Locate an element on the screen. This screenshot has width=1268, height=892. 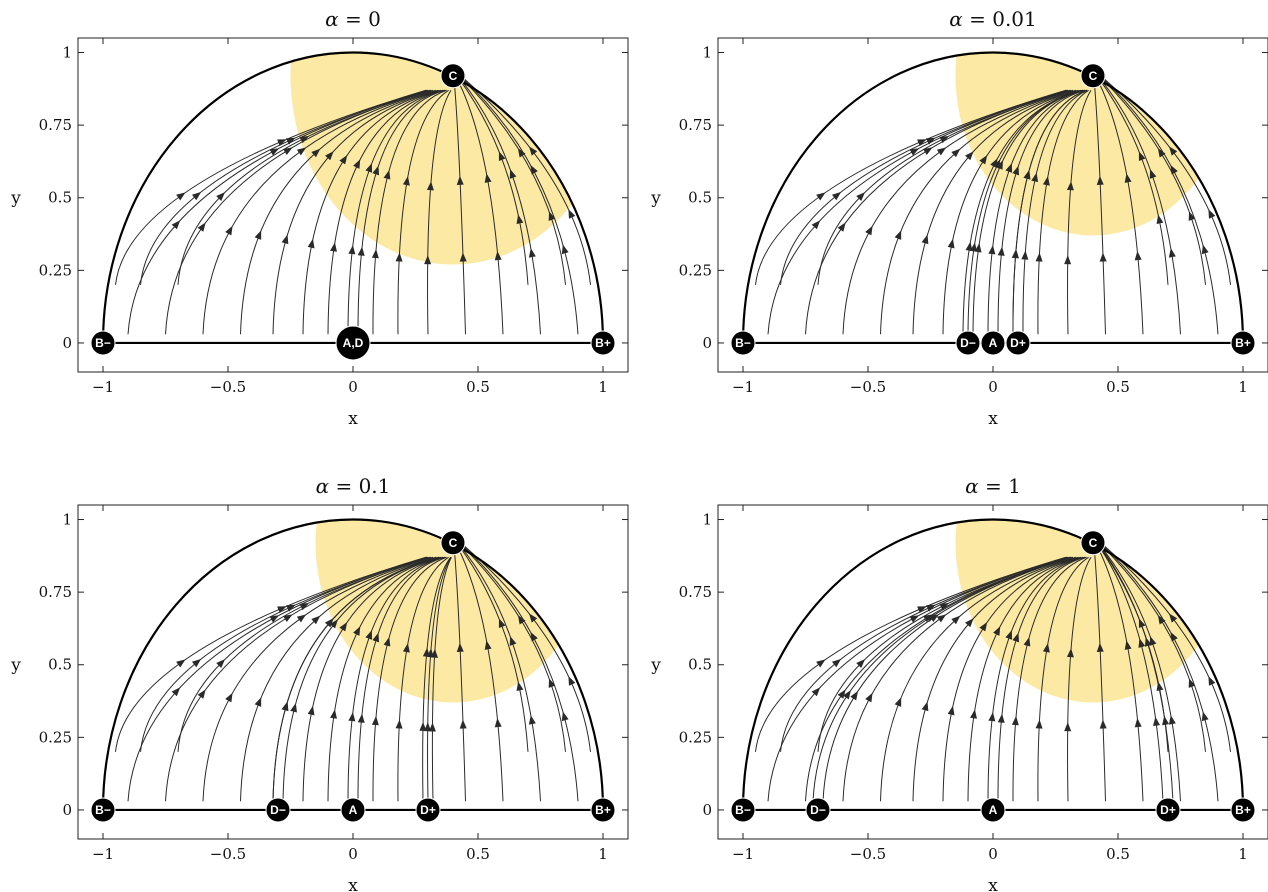
fixed-point-label: A is located at coordinates (993, 810).